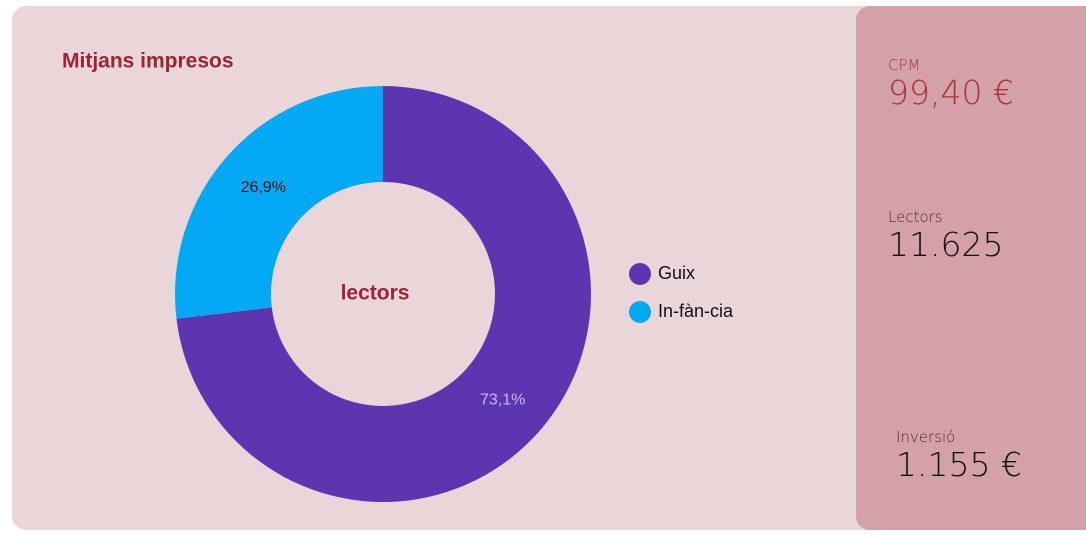  What do you see at coordinates (263, 187) in the screenshot?
I see `data-label: 26,9%` at bounding box center [263, 187].